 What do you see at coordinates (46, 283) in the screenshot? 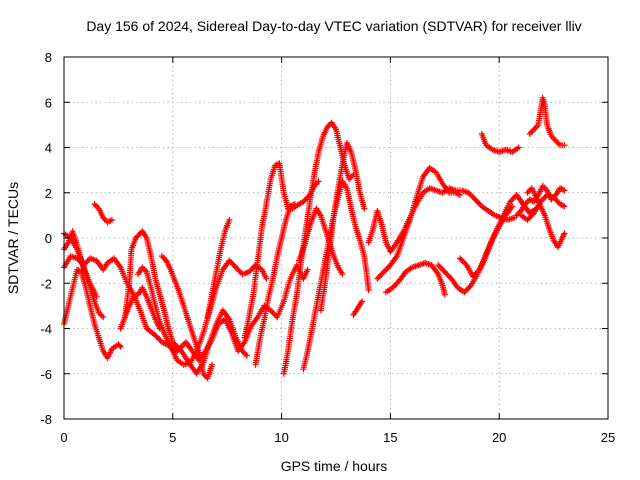
I see `y-tick-label: -2` at bounding box center [46, 283].